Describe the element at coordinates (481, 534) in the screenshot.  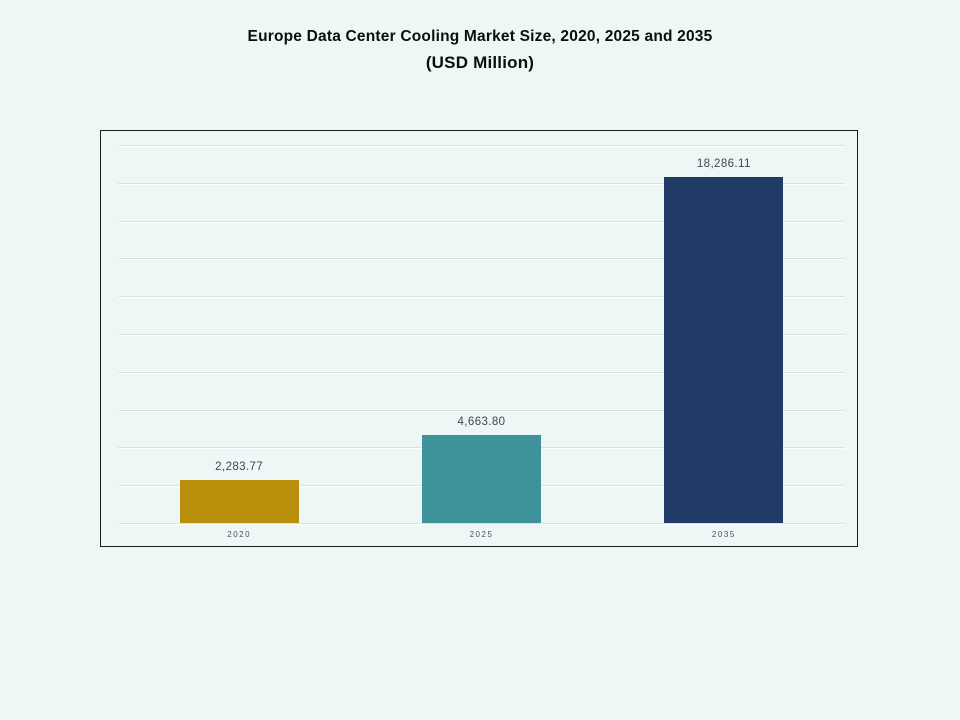
I see `x-tick-label-2025: 2025` at that location.